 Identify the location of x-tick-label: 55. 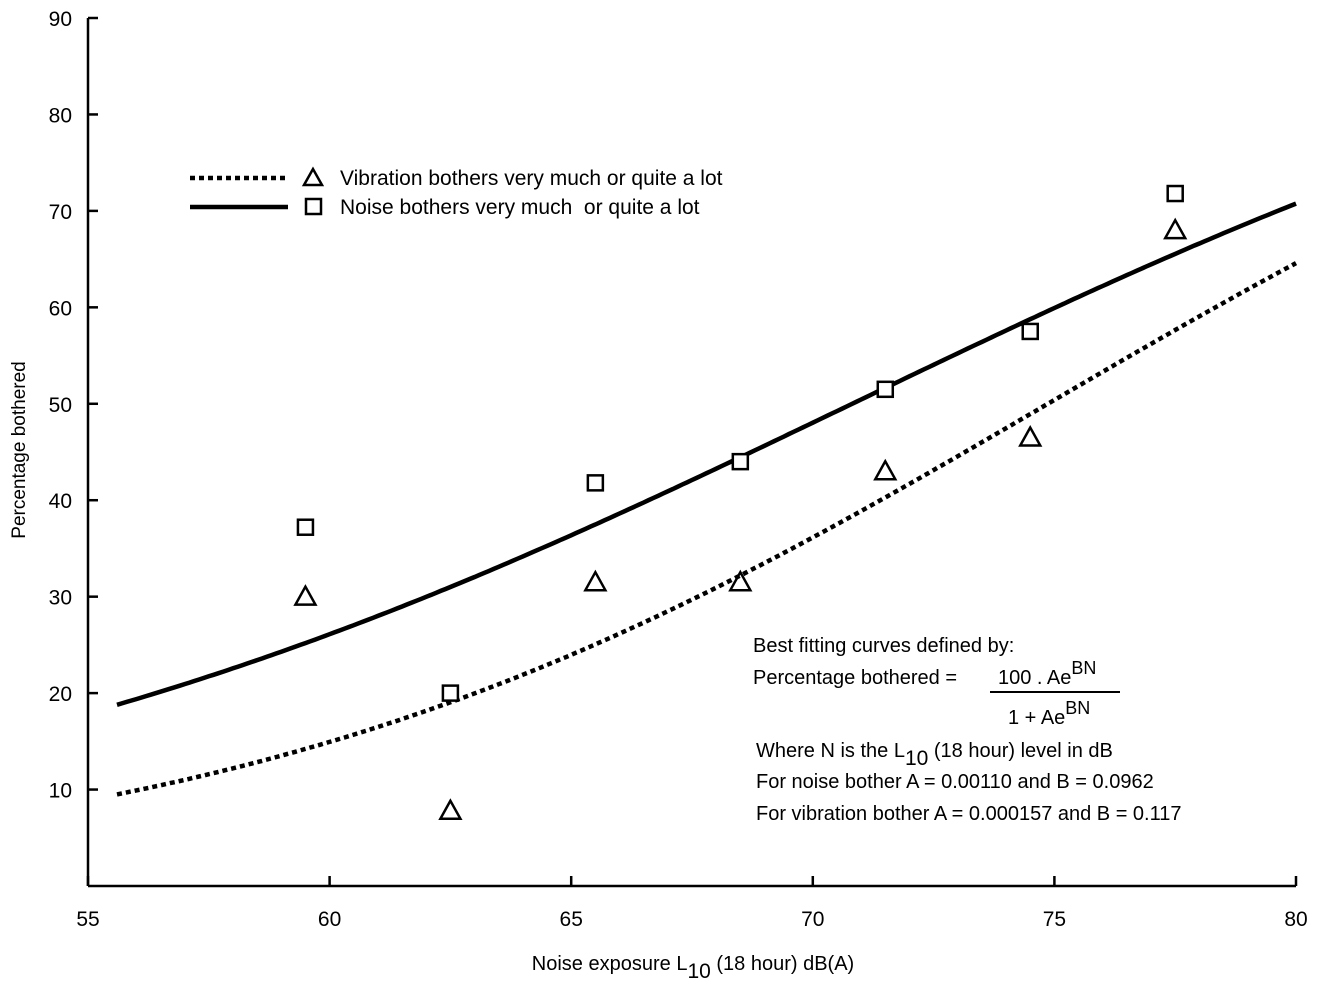
(87, 919).